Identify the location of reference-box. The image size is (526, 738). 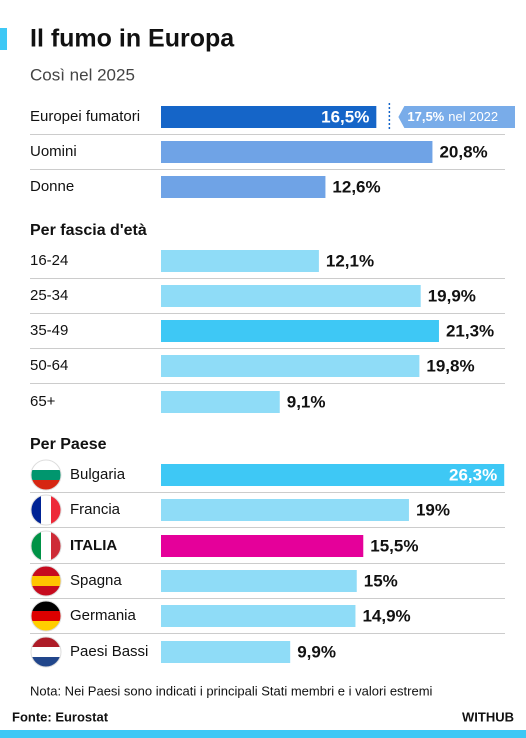
(456, 117).